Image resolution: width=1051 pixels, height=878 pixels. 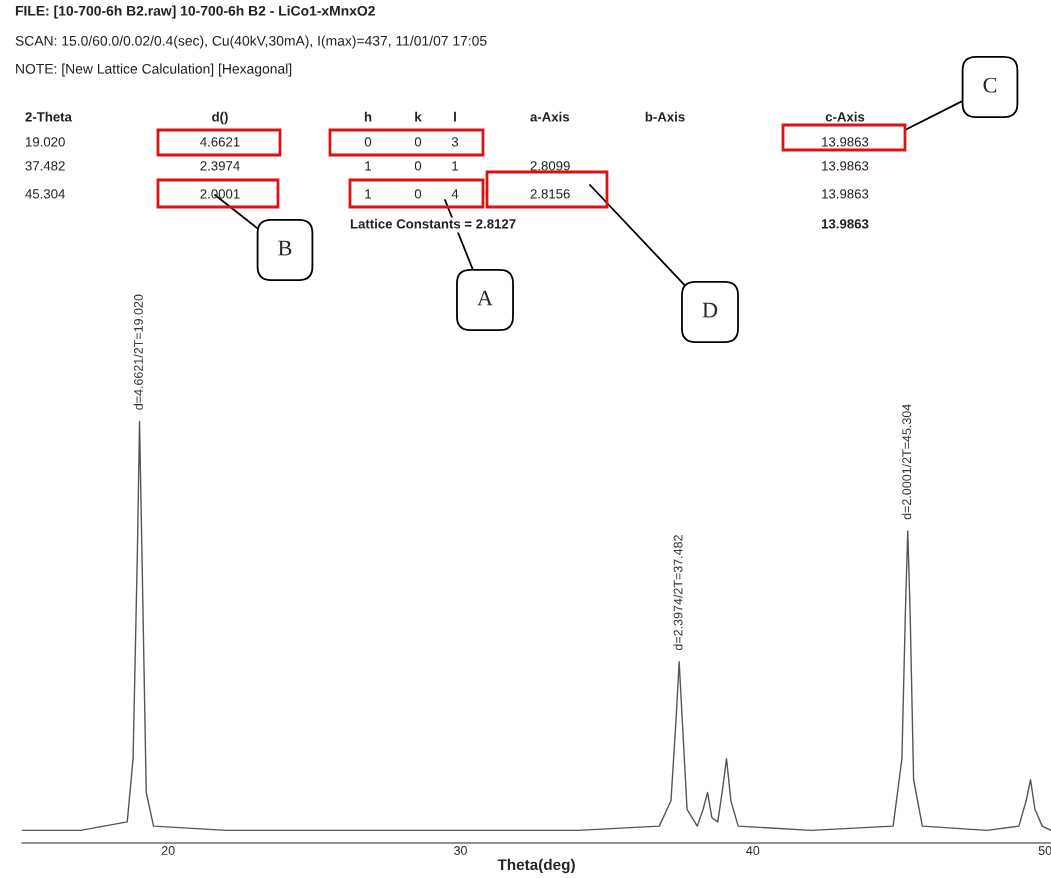 What do you see at coordinates (418, 116) in the screenshot?
I see `text: k` at bounding box center [418, 116].